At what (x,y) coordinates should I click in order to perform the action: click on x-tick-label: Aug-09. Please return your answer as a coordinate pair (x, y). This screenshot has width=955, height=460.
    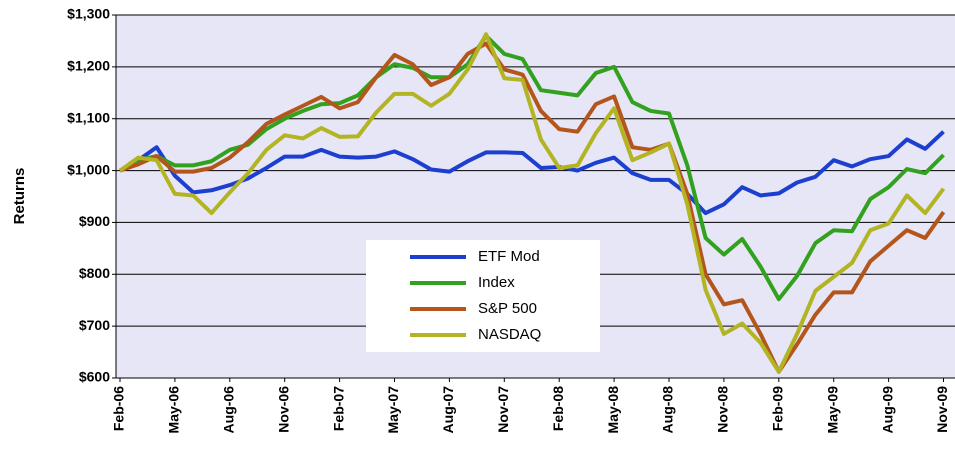
    Looking at the image, I should click on (887, 410).